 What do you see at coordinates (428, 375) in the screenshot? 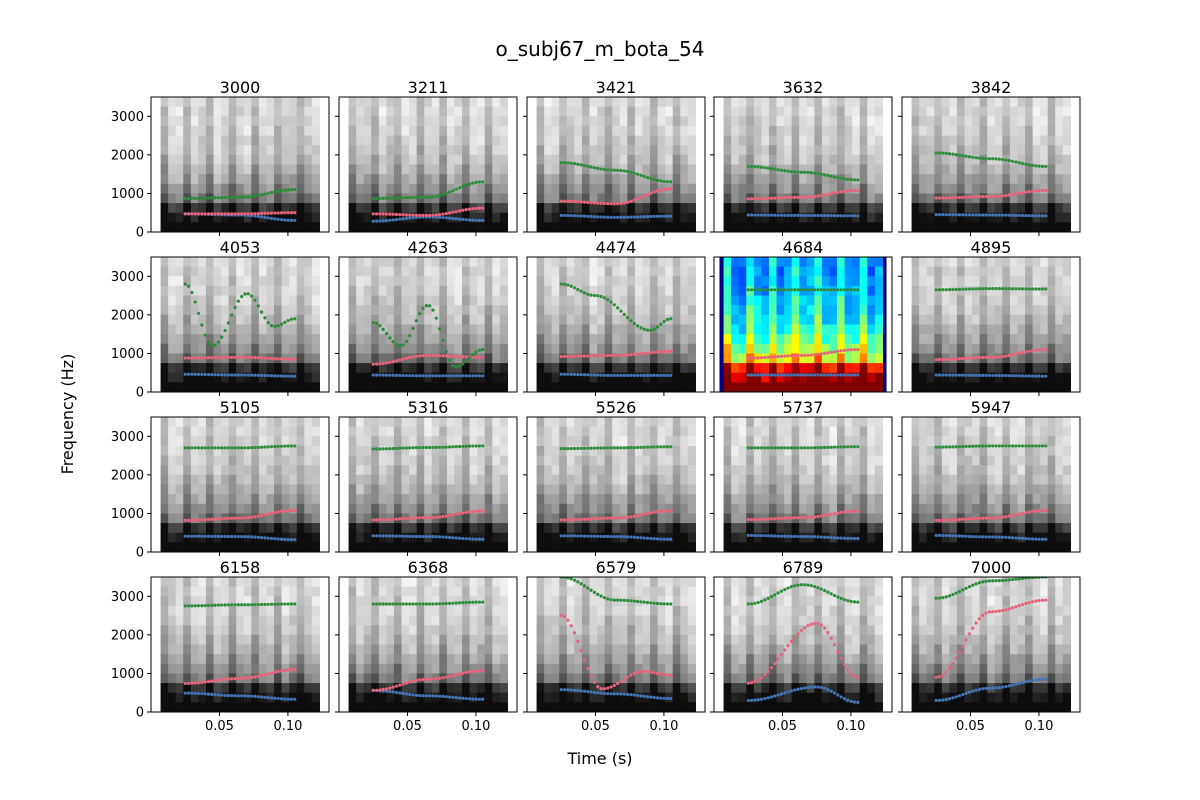
I see `formant-f1-track` at bounding box center [428, 375].